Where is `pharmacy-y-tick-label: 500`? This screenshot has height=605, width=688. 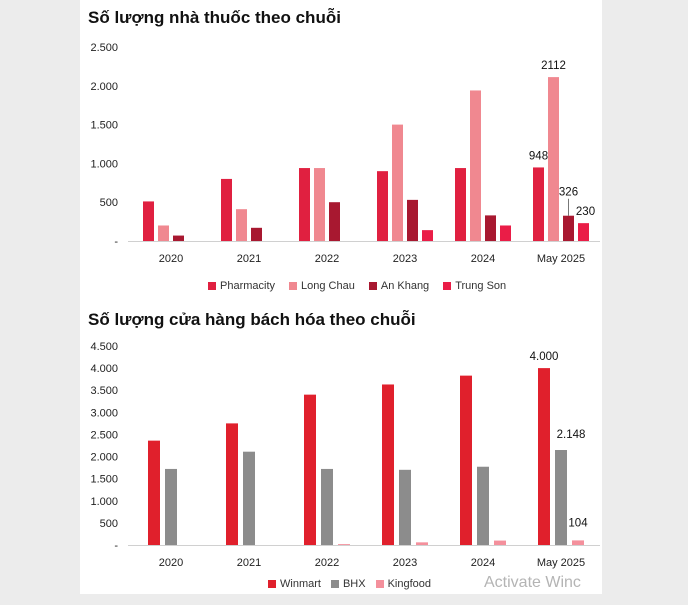
pharmacy-y-tick-label: 500 is located at coordinates (109, 203).